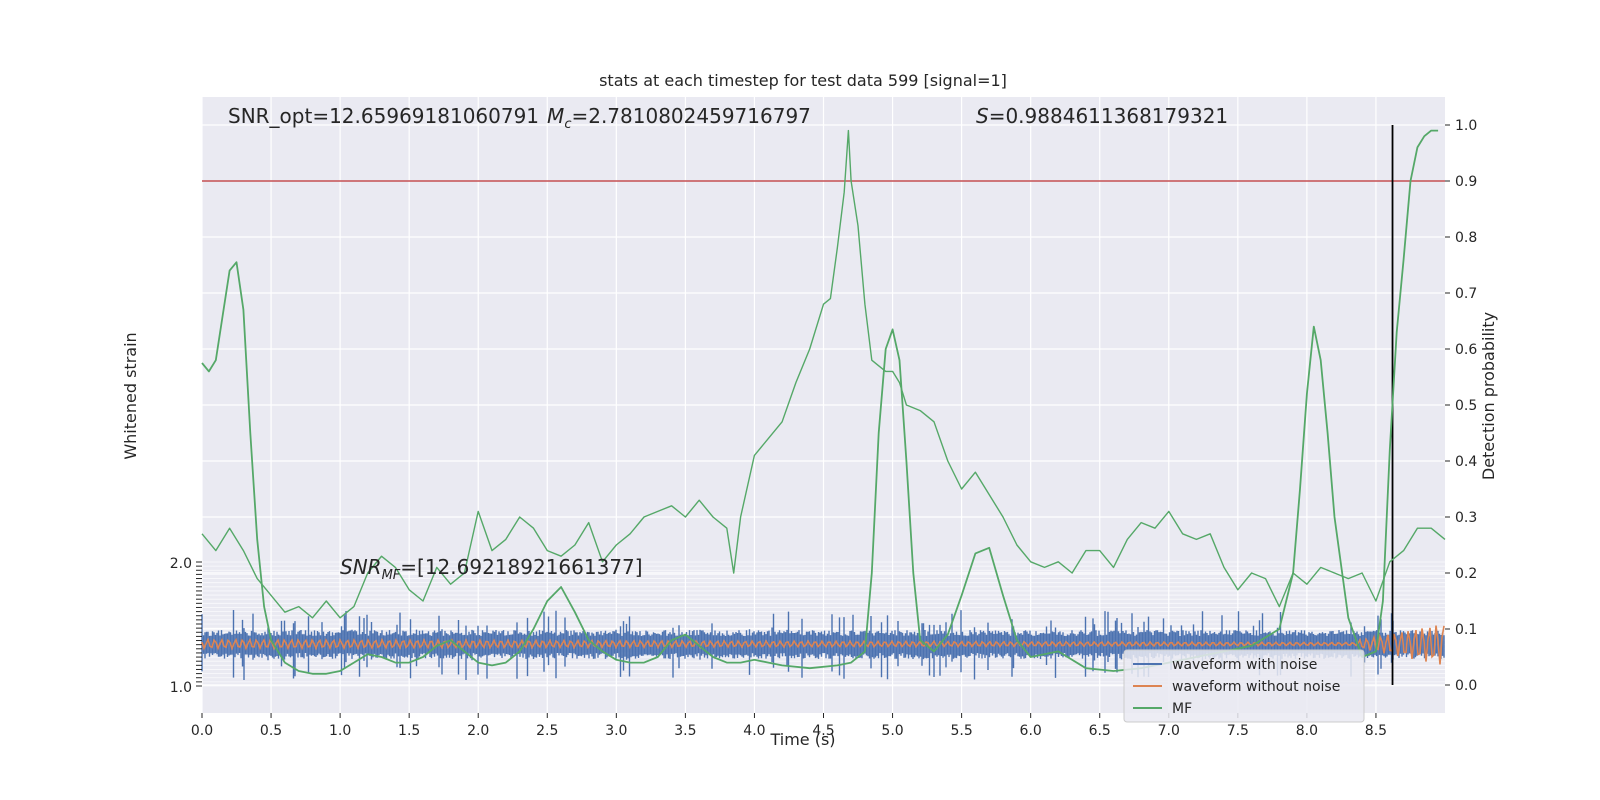 The image size is (1600, 800). What do you see at coordinates (1466, 574) in the screenshot?
I see `y-tick-label: 0.2` at bounding box center [1466, 574].